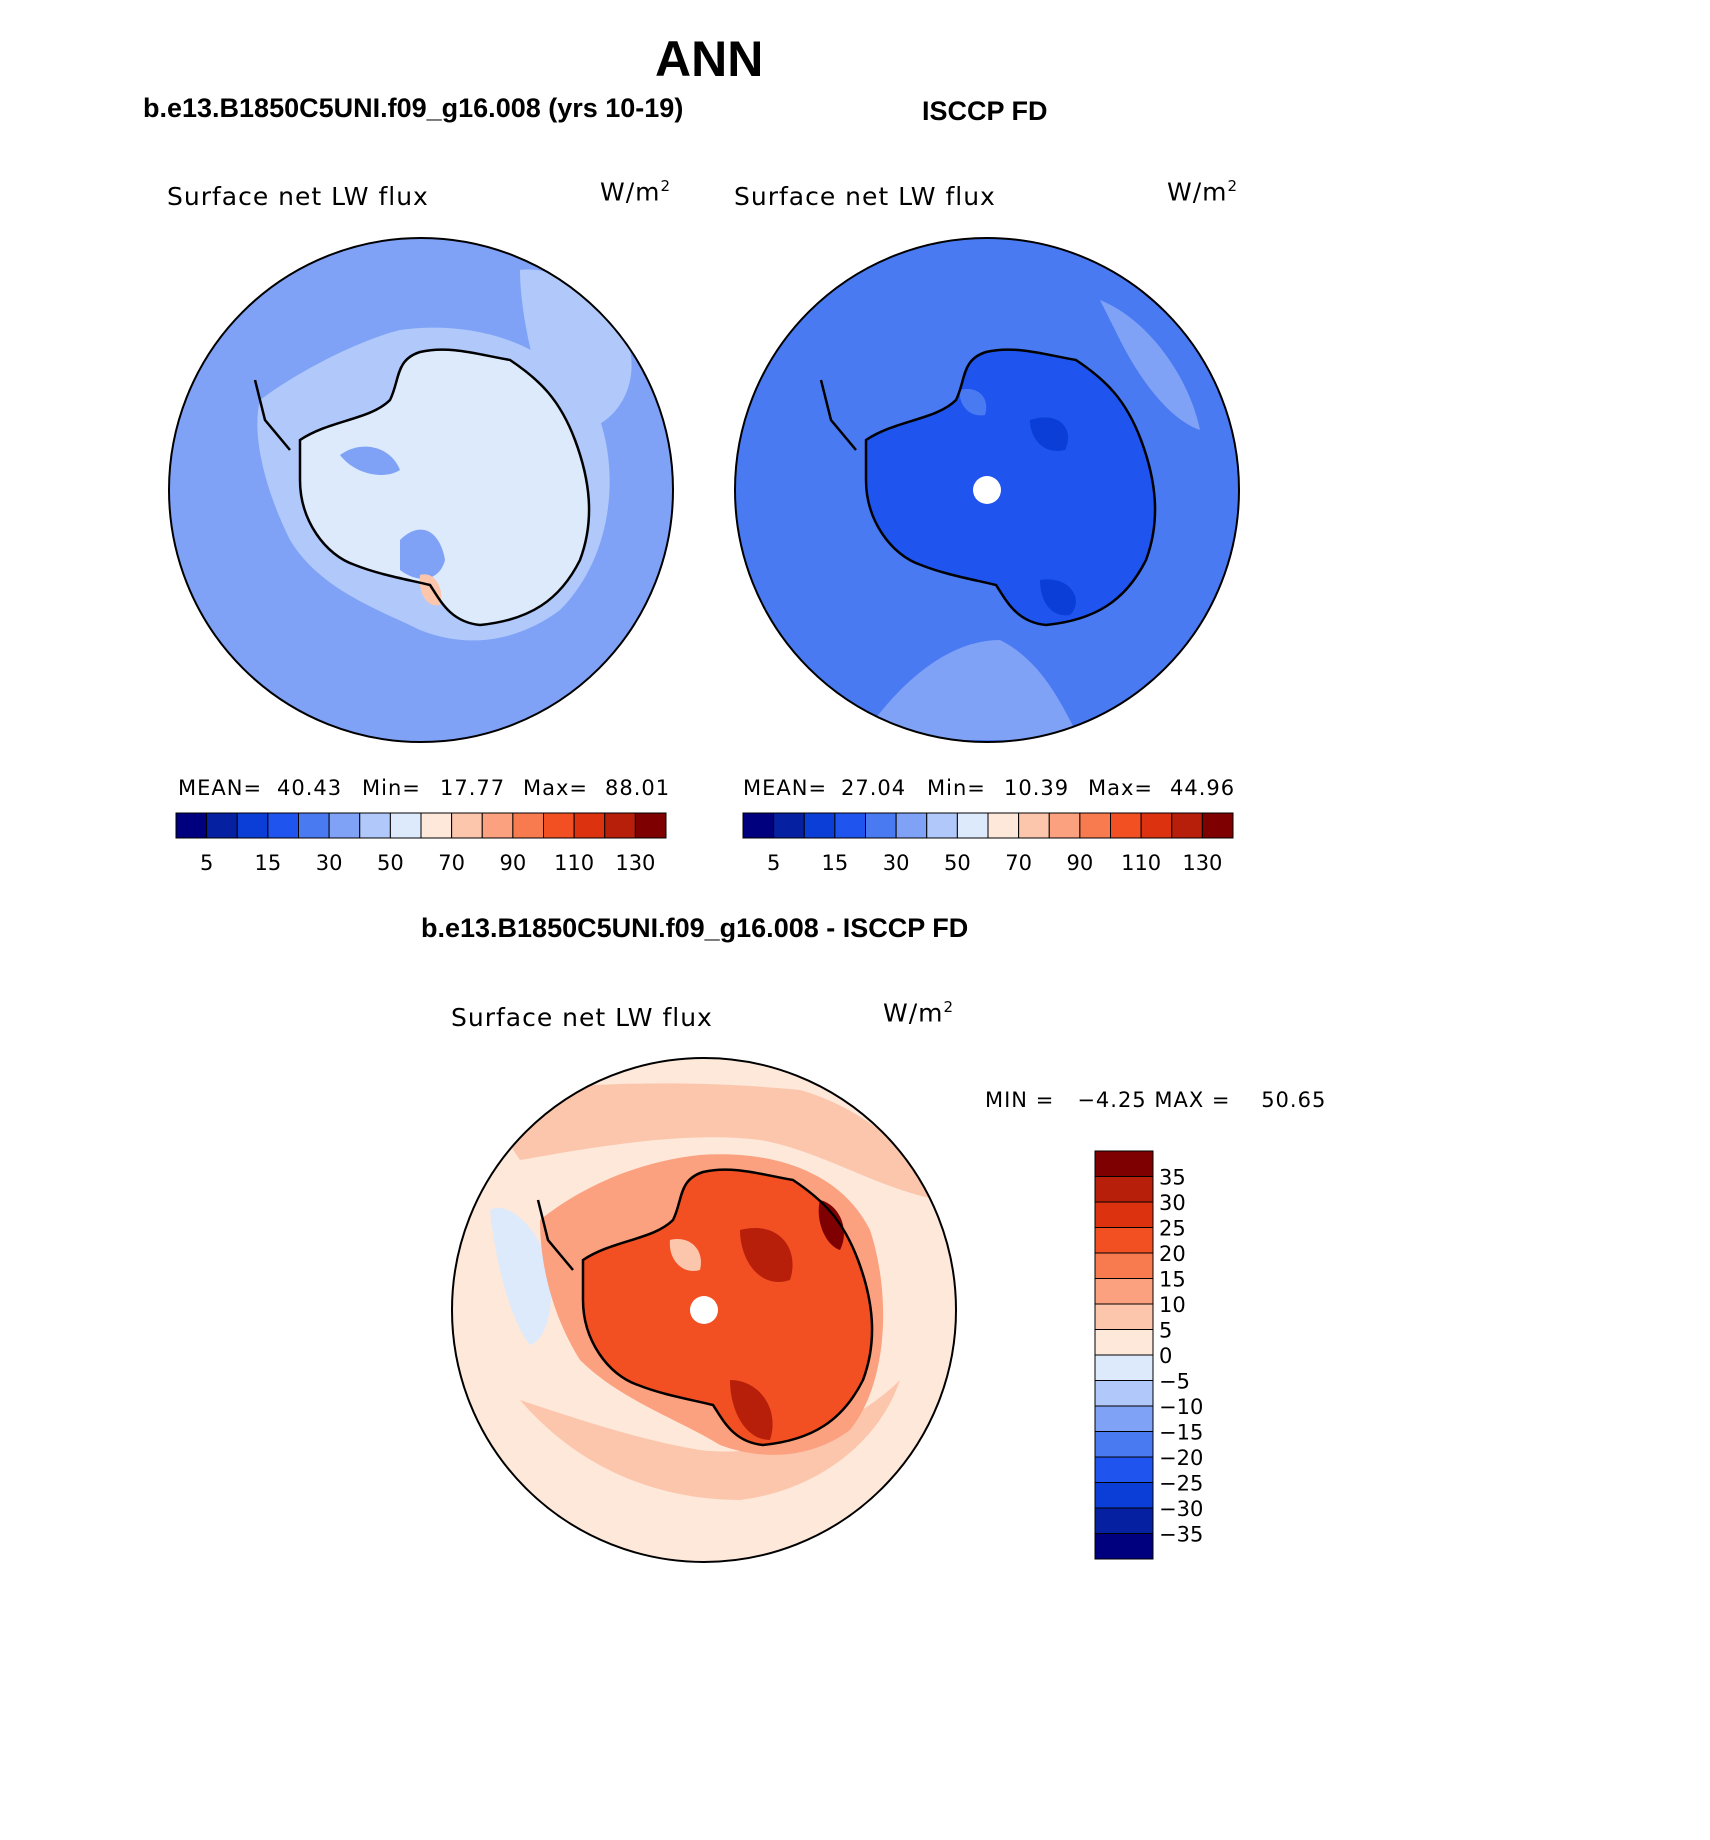 The width and height of the screenshot is (1710, 1840). What do you see at coordinates (874, 788) in the screenshot?
I see `right-mean-value: 27.04` at bounding box center [874, 788].